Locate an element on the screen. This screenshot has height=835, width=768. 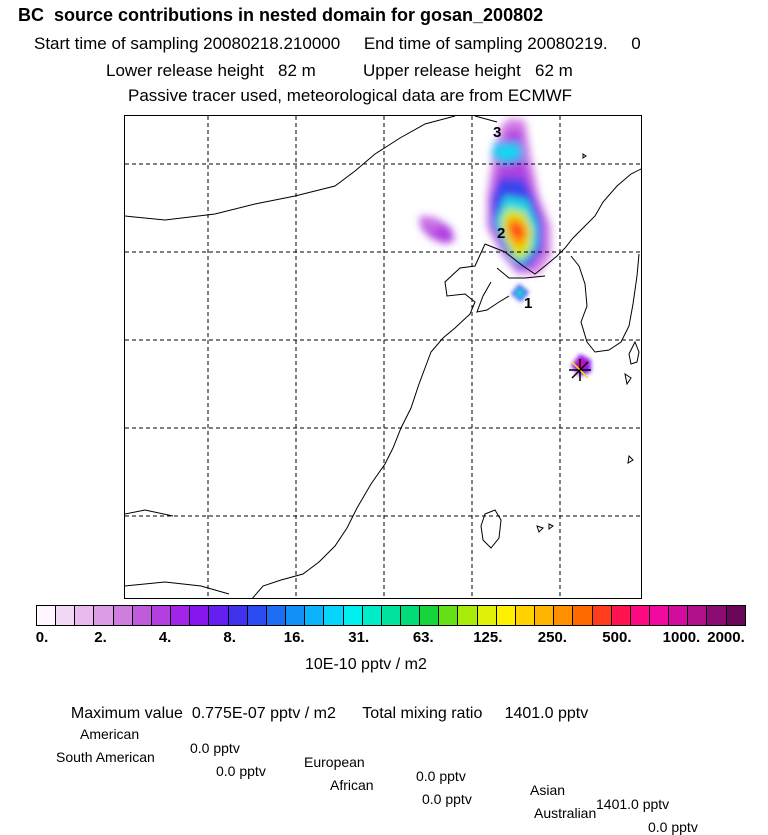
region-name: Australian is located at coordinates (565, 813).